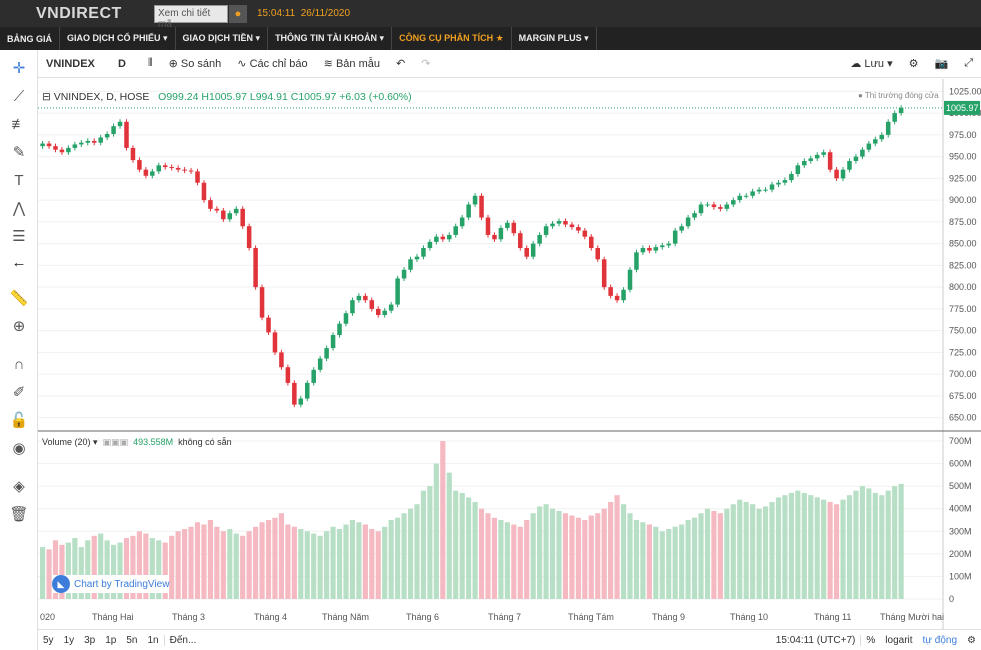 Image resolution: width=981 pixels, height=650 pixels. Describe the element at coordinates (871, 64) in the screenshot. I see `save-button: ☁ Lưu ▾` at that location.